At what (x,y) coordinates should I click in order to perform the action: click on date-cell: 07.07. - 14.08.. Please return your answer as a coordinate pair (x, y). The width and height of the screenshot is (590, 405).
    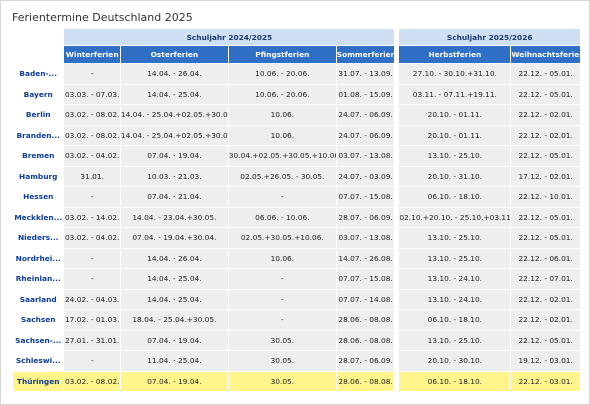
    Looking at the image, I should click on (365, 299).